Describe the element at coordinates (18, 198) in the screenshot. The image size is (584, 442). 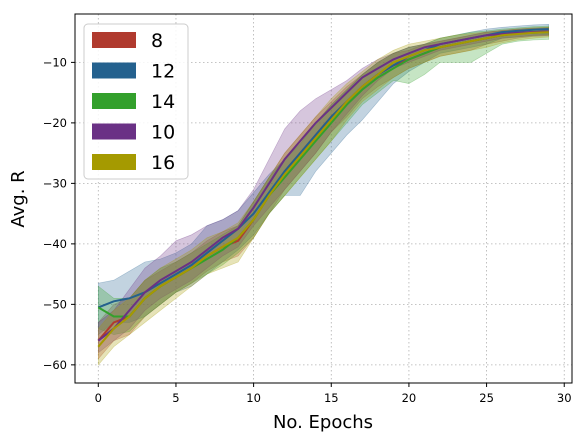
I see `y-axis-title: Avg. R` at that location.